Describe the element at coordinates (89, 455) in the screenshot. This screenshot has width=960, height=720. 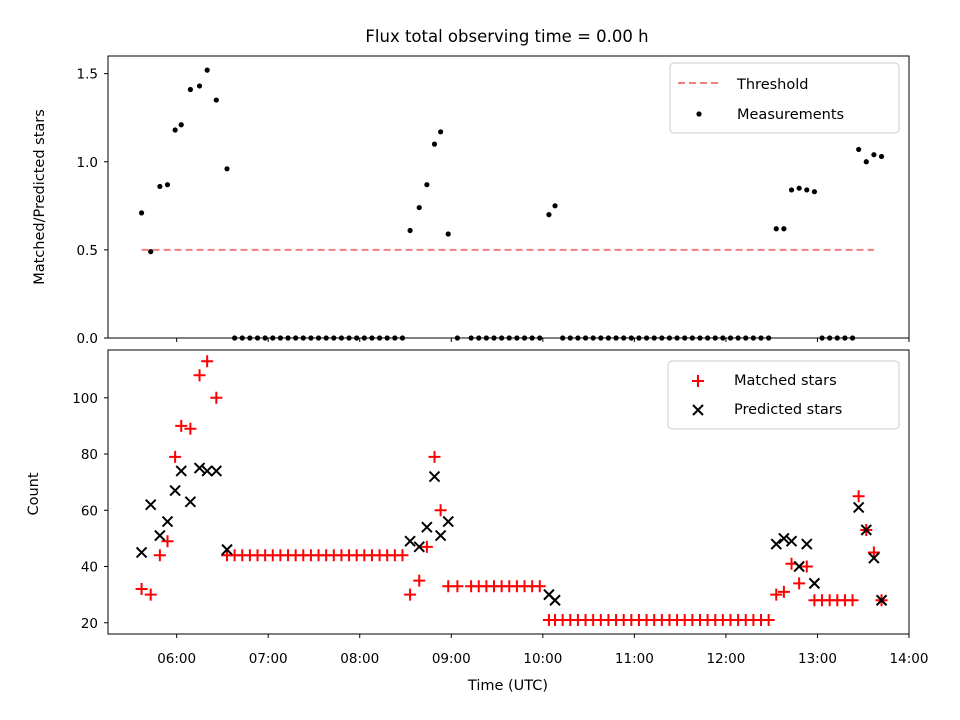
I see `y-tick-label: 80` at that location.